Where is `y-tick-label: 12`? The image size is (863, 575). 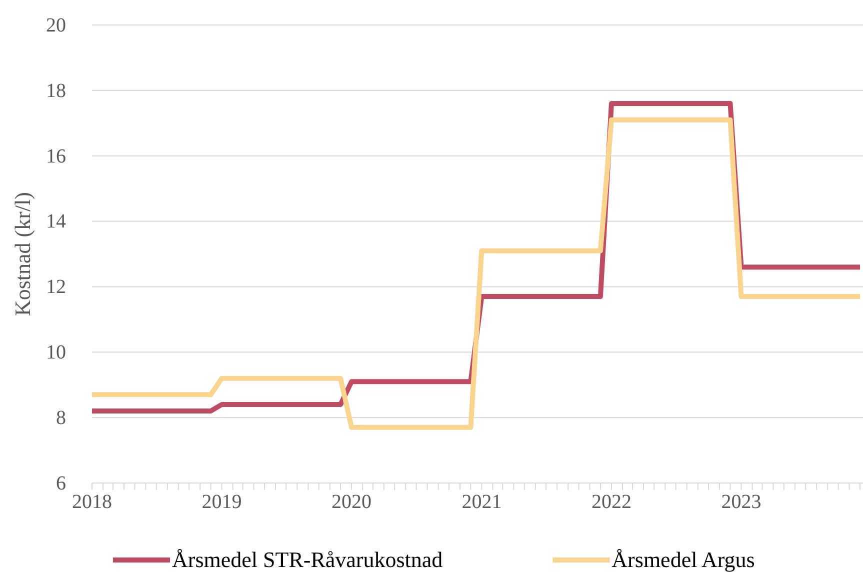 y-tick-label: 12 is located at coordinates (56, 287).